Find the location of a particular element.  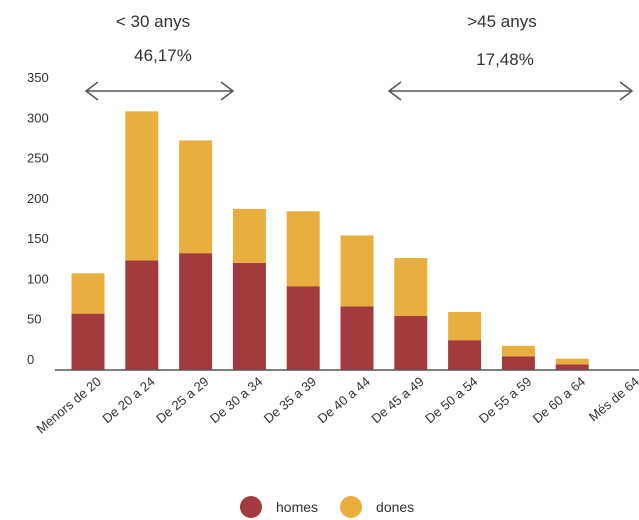

x-tick-label: De 30 a 34 is located at coordinates (236, 400).